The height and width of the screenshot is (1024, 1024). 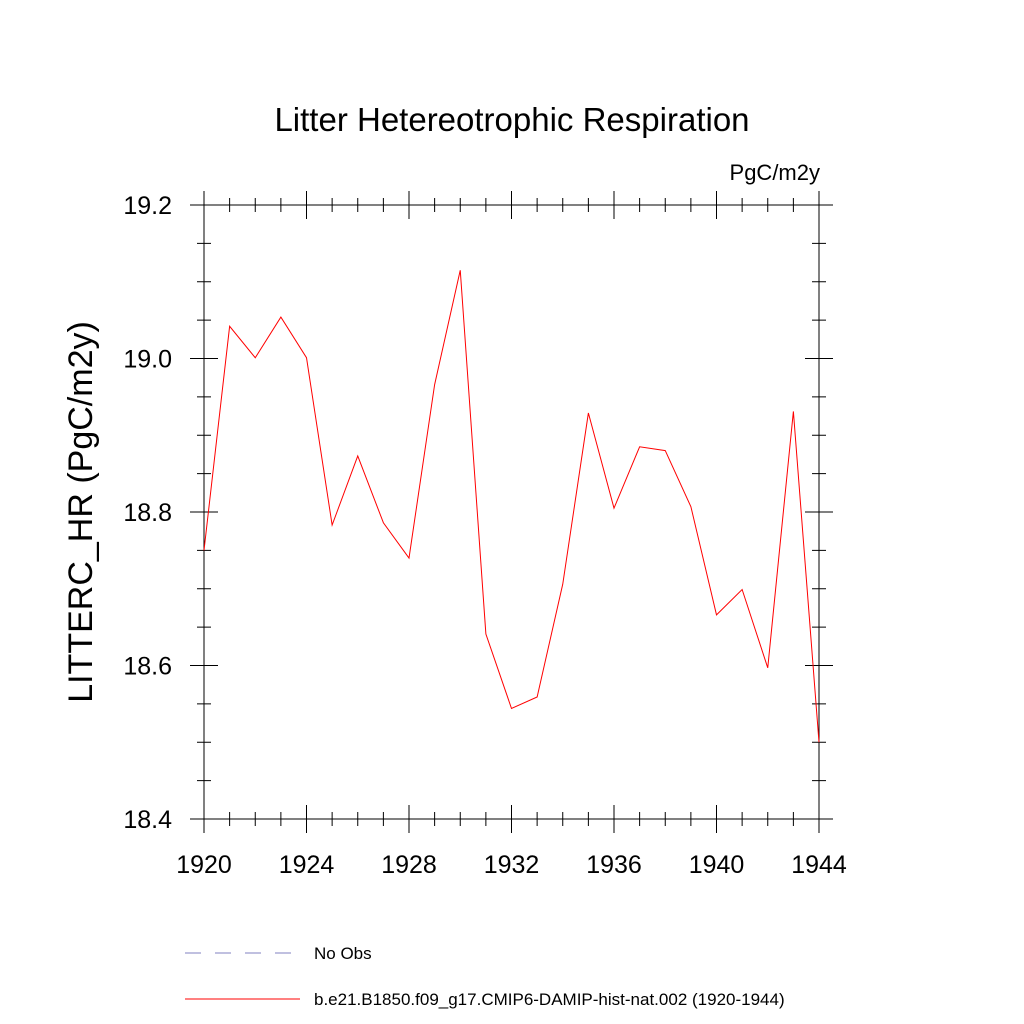 I want to click on y-tick-label: 19.2, so click(x=147, y=206).